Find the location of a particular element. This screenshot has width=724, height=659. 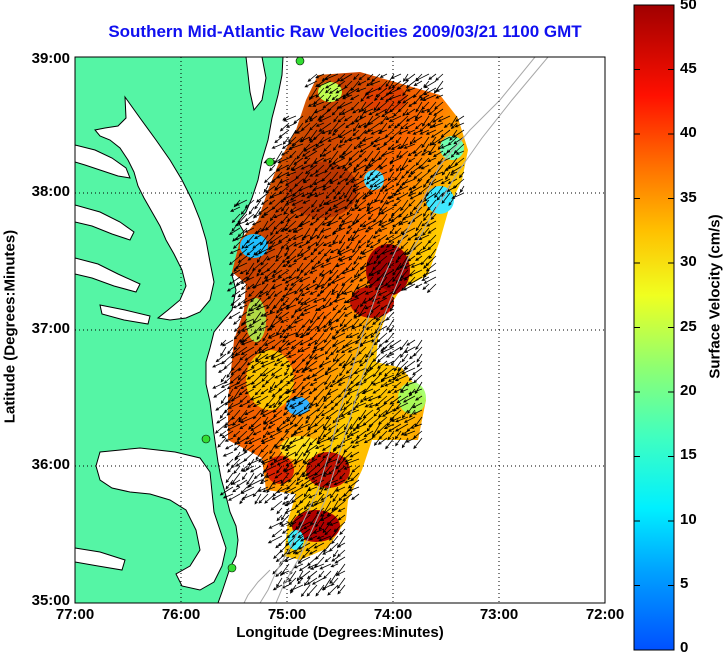

colorbar-tick-label: 5 is located at coordinates (684, 583).